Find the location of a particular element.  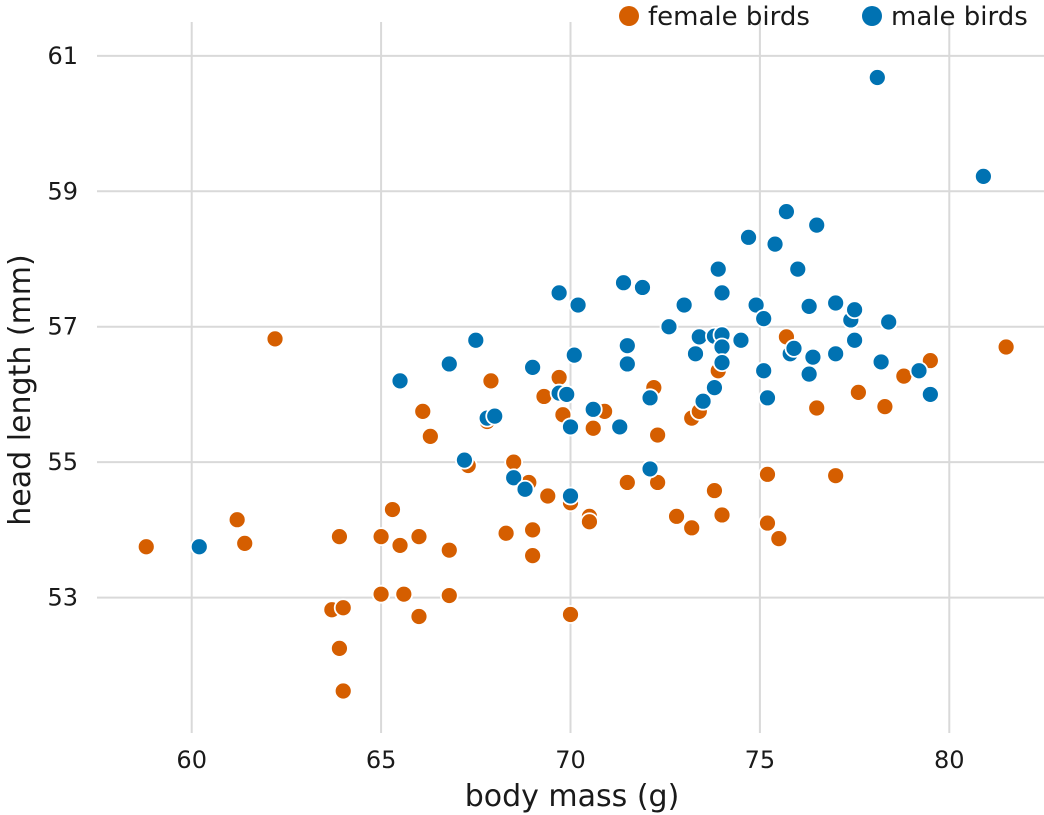

y-tick-labels: 53 55 57 59 61 is located at coordinates (62, 327).